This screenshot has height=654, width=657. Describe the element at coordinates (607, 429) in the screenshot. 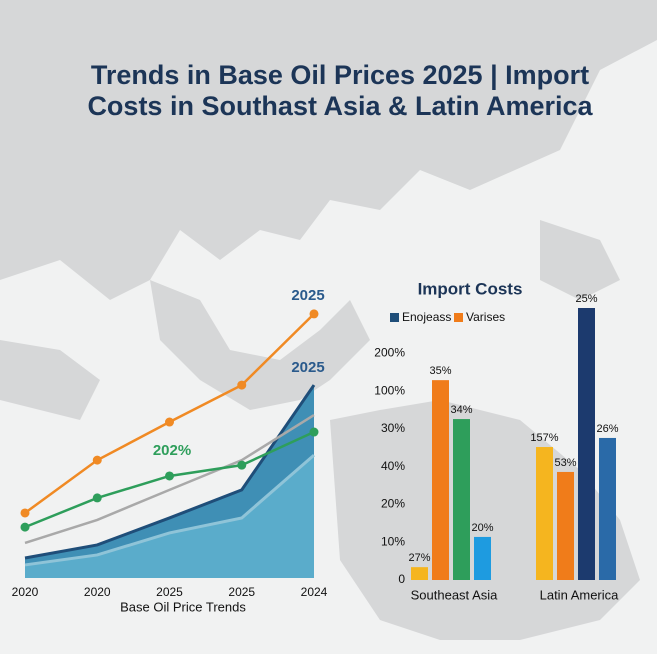

I see `bar-label: 26%` at that location.